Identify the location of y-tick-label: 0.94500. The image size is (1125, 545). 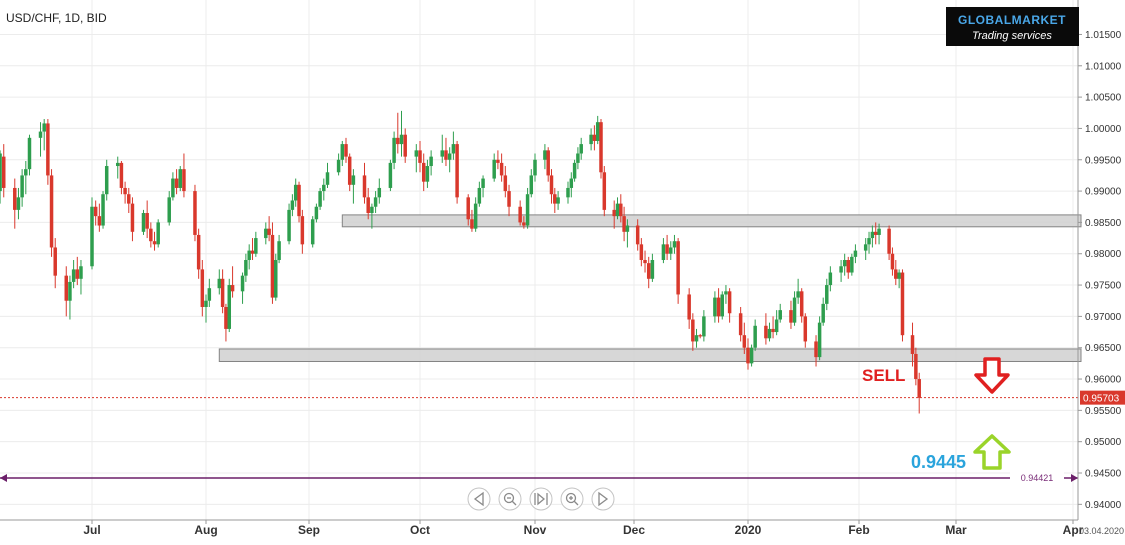
(1103, 474).